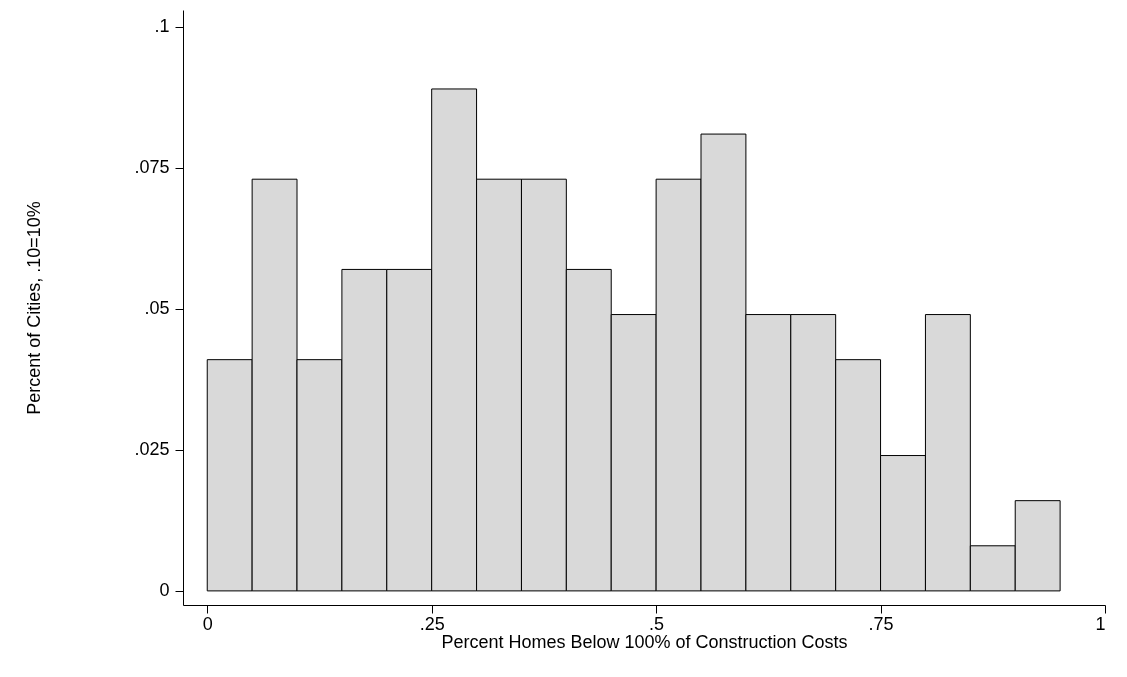  What do you see at coordinates (1100, 623) in the screenshot?
I see `x-tick-label: 1` at bounding box center [1100, 623].